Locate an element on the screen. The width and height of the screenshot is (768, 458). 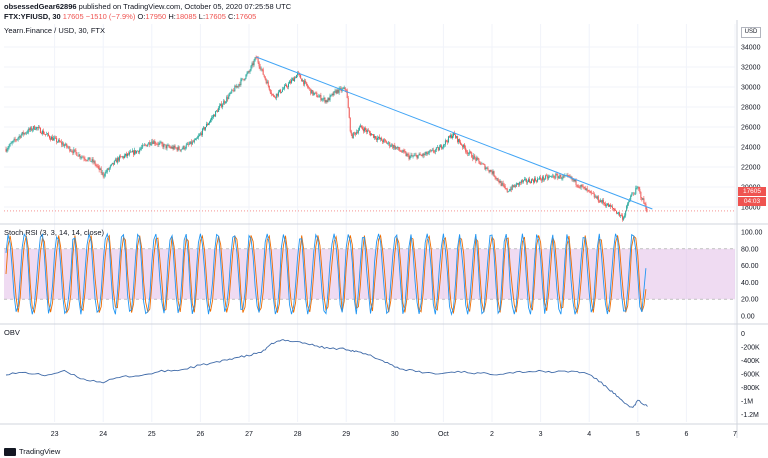
time-axis: 23 24 25 26 27 28 29 30 Oct 2 3 4 5 6 7 is located at coordinates (394, 434).